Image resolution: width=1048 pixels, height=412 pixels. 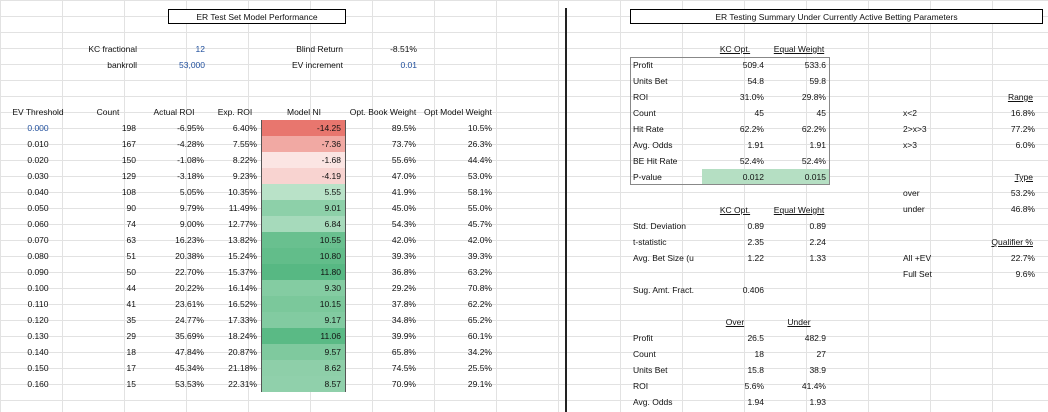 What do you see at coordinates (131, 240) in the screenshot?
I see `count-cell: 63` at bounding box center [131, 240].